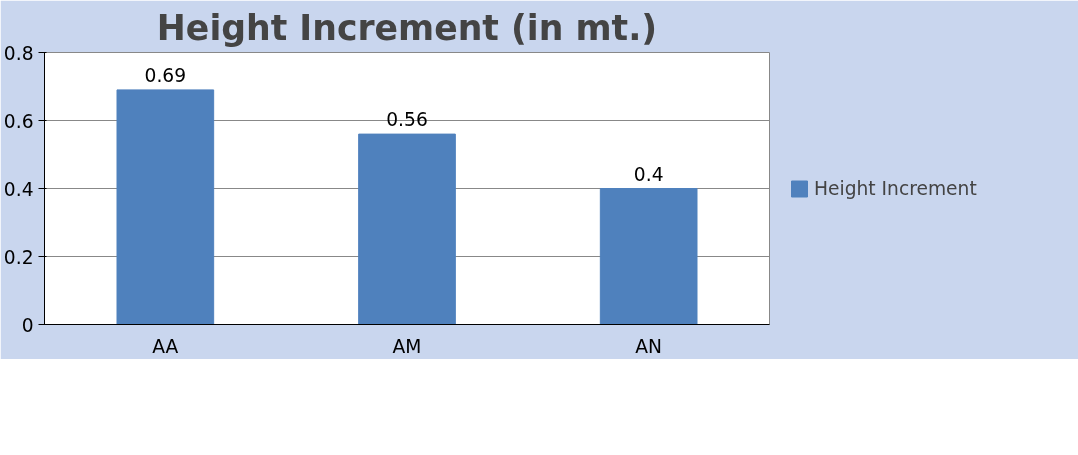 The image size is (1078, 455). What do you see at coordinates (165, 346) in the screenshot?
I see `x-tick-label: AA` at bounding box center [165, 346].